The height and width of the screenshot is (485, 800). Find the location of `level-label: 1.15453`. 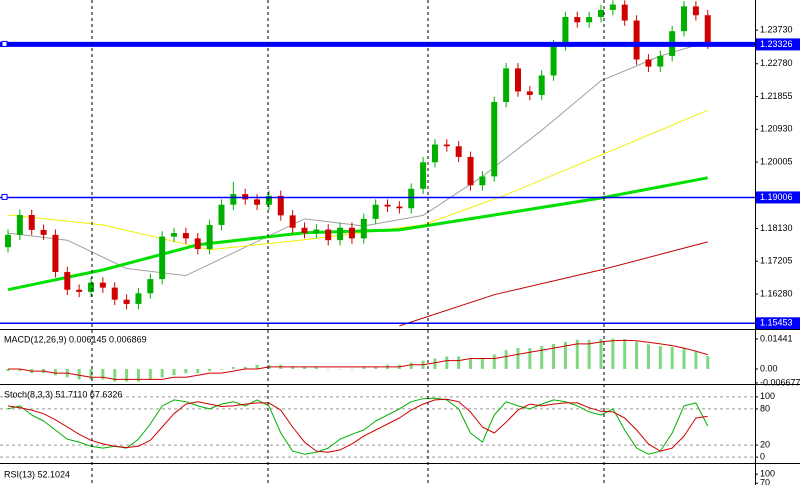

level-label: 1.15453 is located at coordinates (776, 323).